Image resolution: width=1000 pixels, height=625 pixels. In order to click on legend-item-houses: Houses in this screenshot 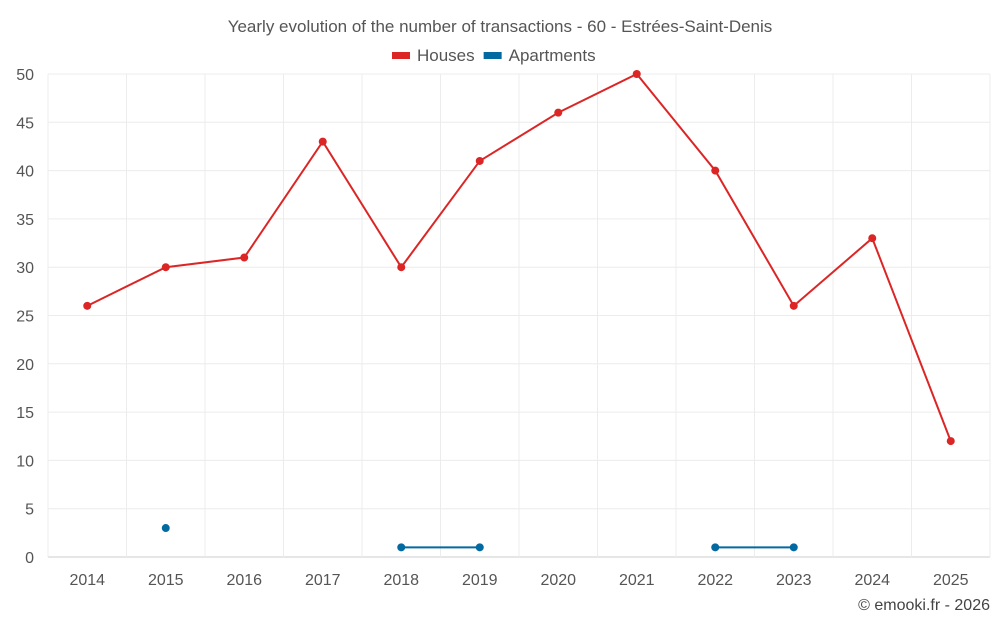, I will do `click(433, 55)`.